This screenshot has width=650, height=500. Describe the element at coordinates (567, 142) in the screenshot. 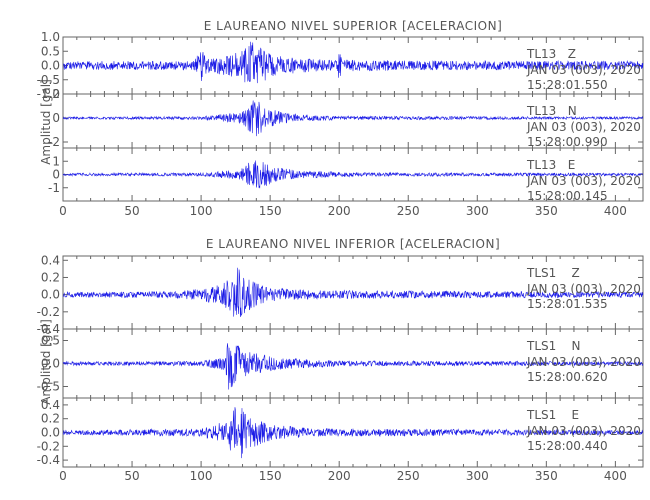

I see `time-label: 15:28:00.990` at that location.